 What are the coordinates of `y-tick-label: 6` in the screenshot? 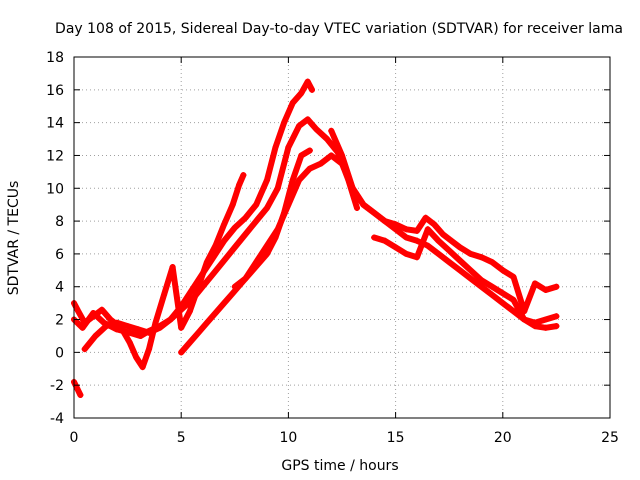 It's located at (59, 255).